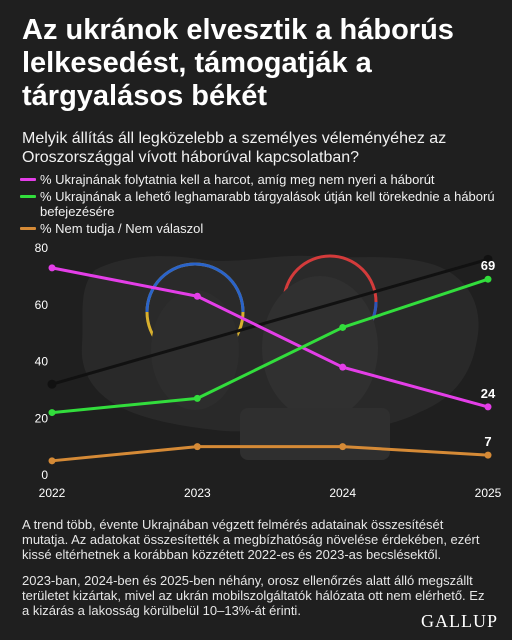 This screenshot has width=512, height=640. I want to click on legend-swatch-dont-know, so click(28, 228).